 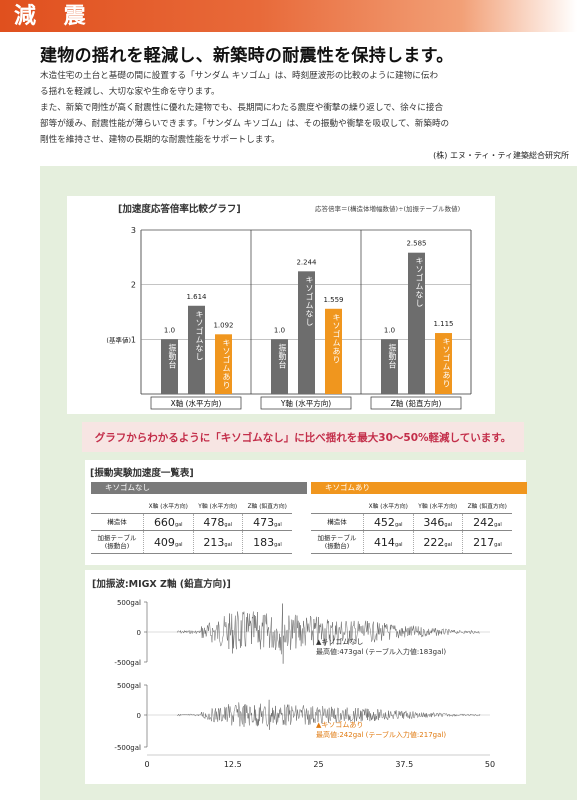 I want to click on group-label: Y軸 (水平方向), so click(x=305, y=403).